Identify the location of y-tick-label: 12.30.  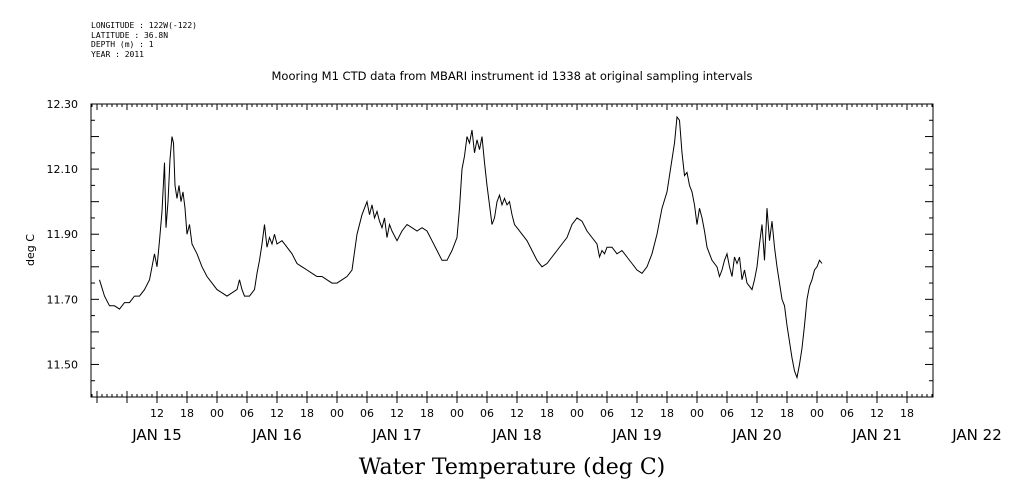
(63, 104).